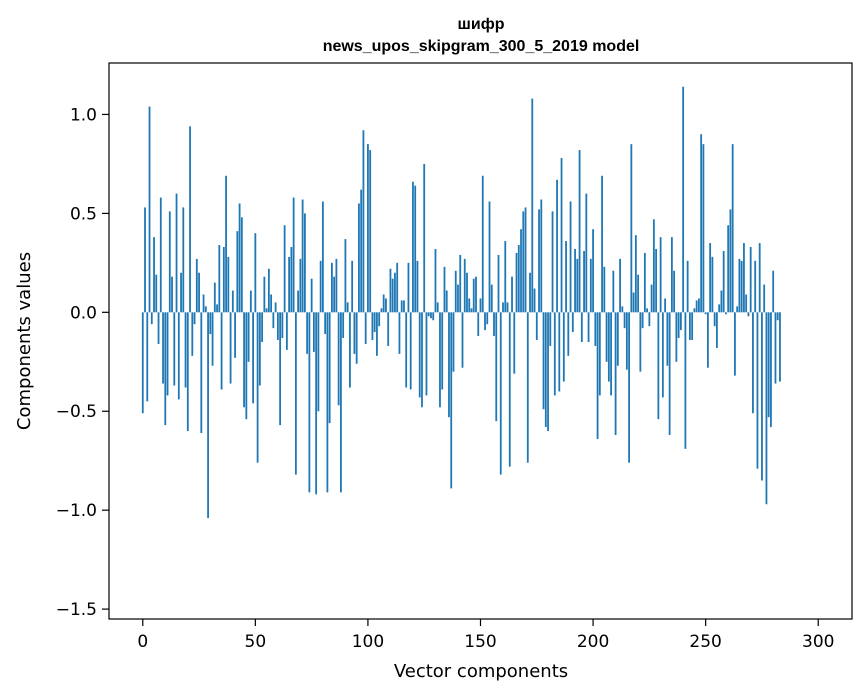 Image resolution: width=867 pixels, height=696 pixels. I want to click on y-axis-ticks: 1.0 0.5 0.0 −0.5 −1.0 −1.5, so click(82, 362).